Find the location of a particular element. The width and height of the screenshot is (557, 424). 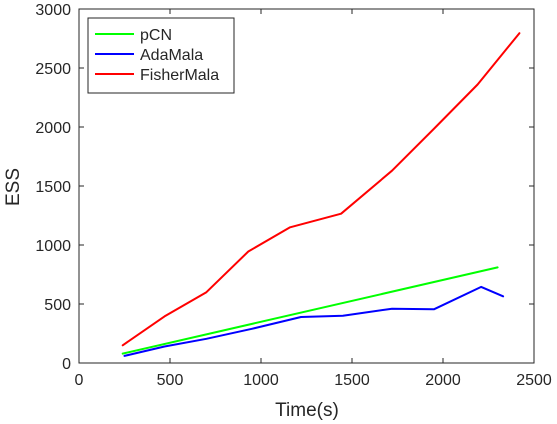

x-axis-label: Time(s) is located at coordinates (307, 410).